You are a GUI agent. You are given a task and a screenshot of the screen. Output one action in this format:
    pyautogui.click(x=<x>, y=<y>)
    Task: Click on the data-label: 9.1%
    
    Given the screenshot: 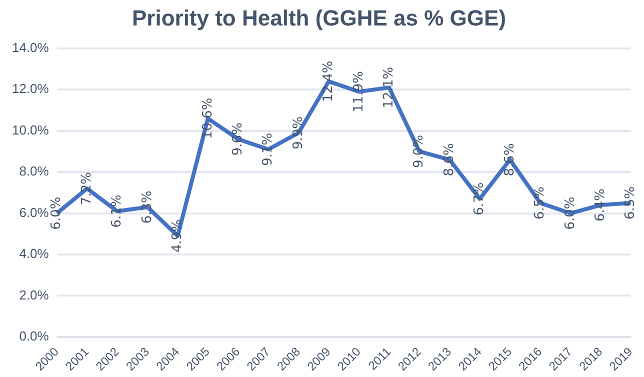 What is the action you would take?
    pyautogui.click(x=268, y=149)
    